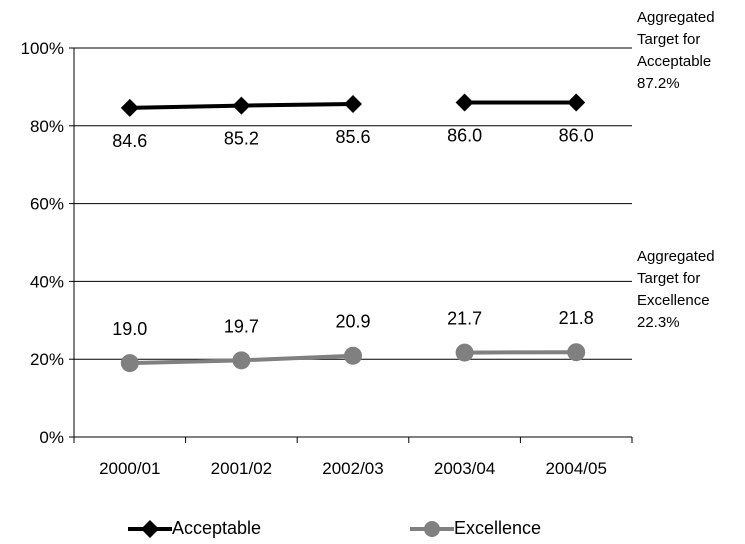  What do you see at coordinates (129, 141) in the screenshot?
I see `data-label-acceptable: 84.6` at bounding box center [129, 141].